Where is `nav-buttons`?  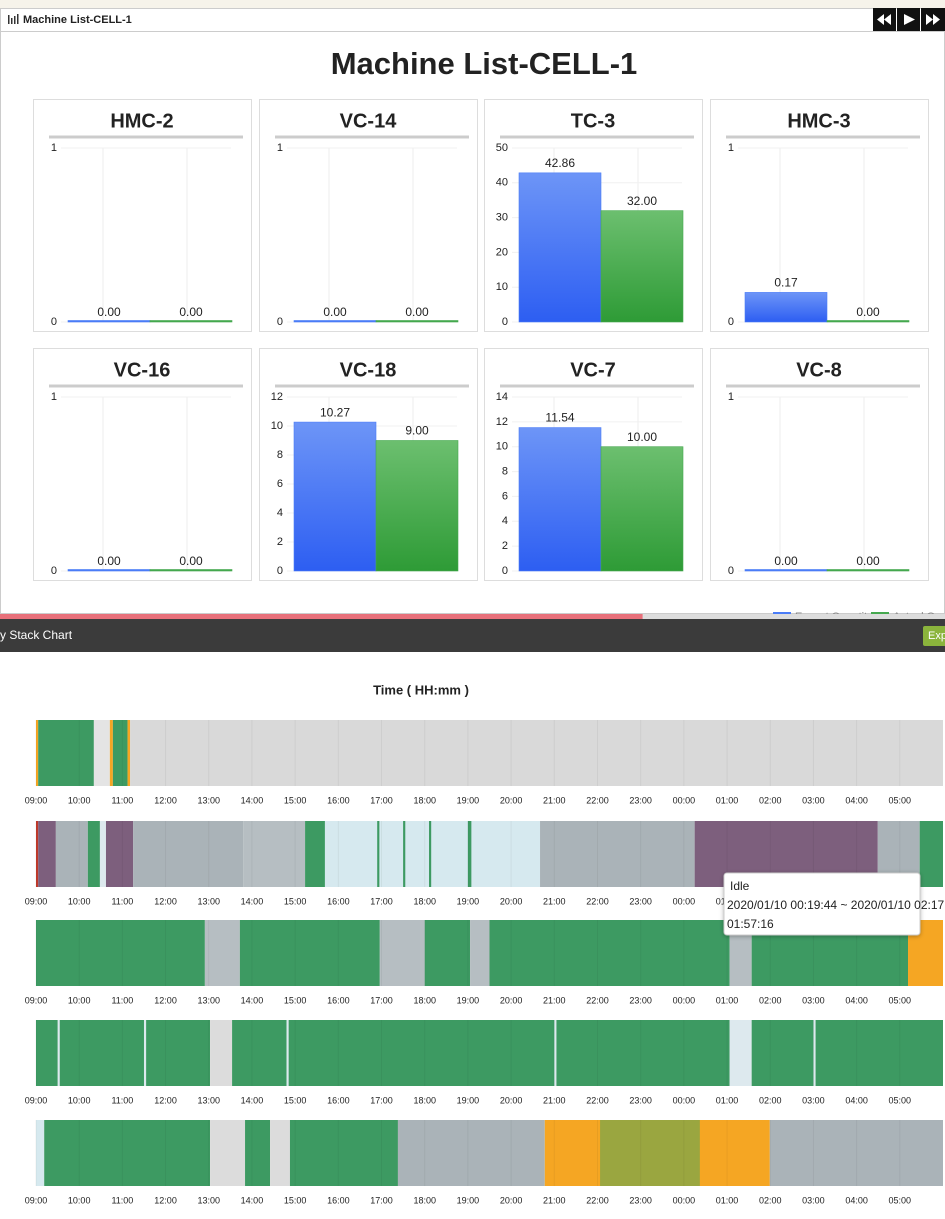
nav-buttons is located at coordinates (909, 19).